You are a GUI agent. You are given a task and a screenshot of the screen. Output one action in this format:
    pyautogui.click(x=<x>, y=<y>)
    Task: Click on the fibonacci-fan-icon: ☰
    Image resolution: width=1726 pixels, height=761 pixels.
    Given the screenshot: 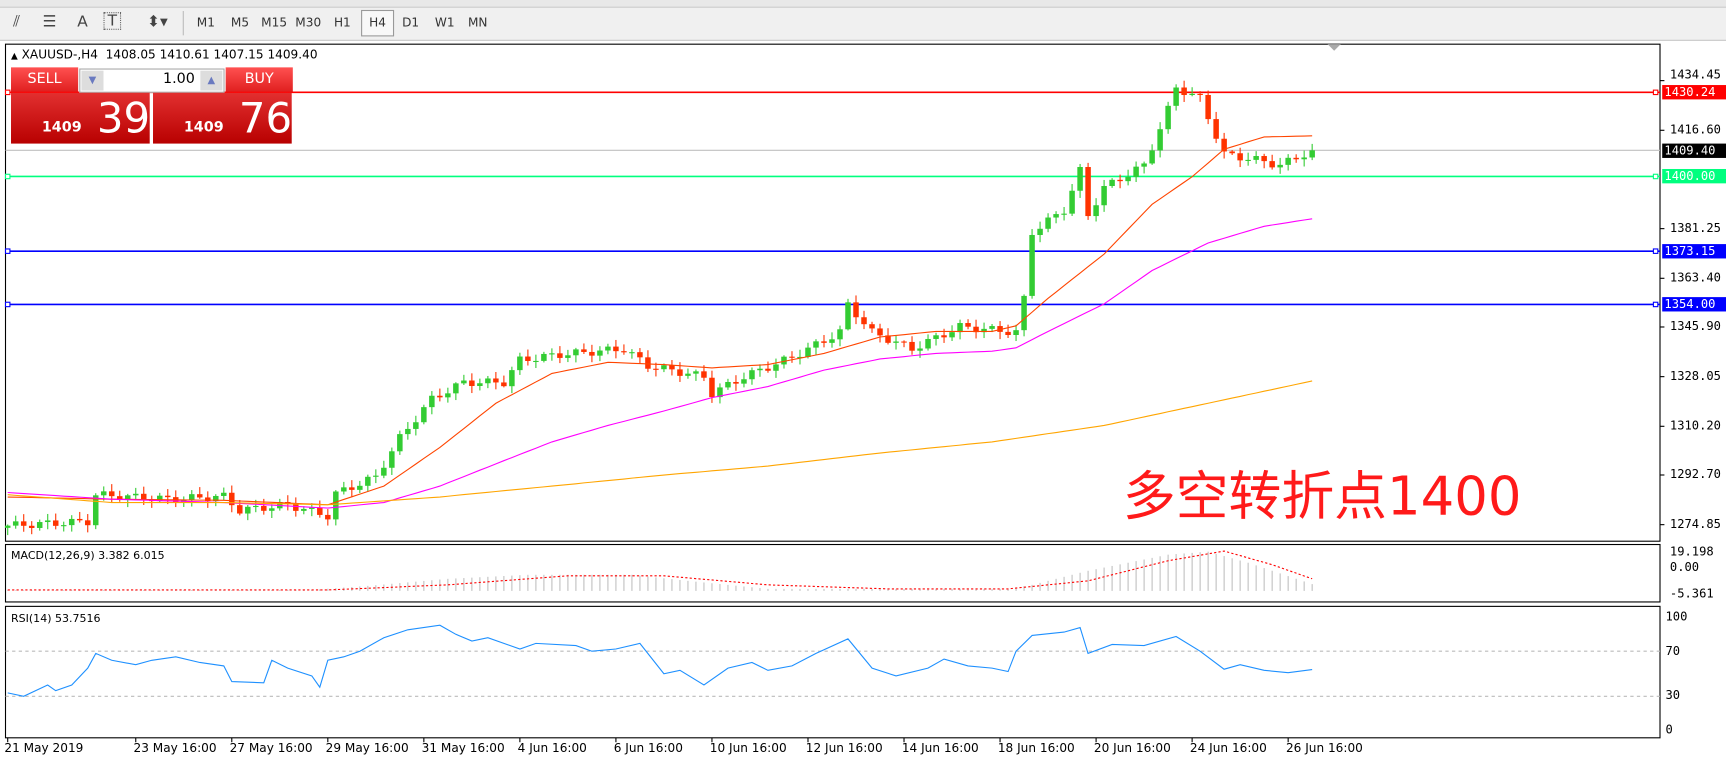 What is the action you would take?
    pyautogui.click(x=49, y=22)
    